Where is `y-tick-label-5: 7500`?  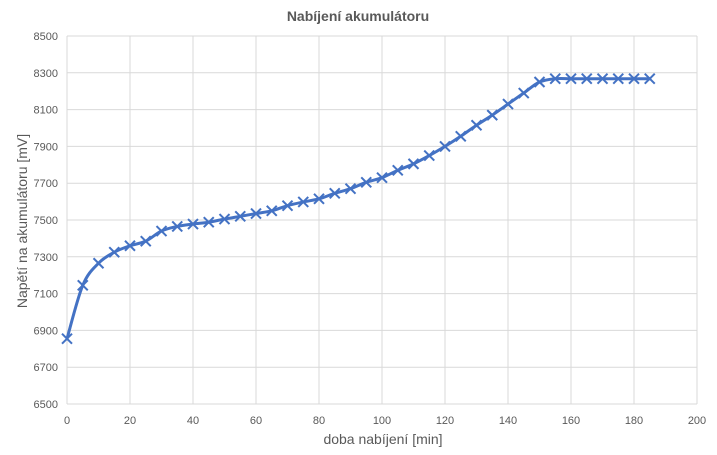
y-tick-label-5: 7500 is located at coordinates (46, 221).